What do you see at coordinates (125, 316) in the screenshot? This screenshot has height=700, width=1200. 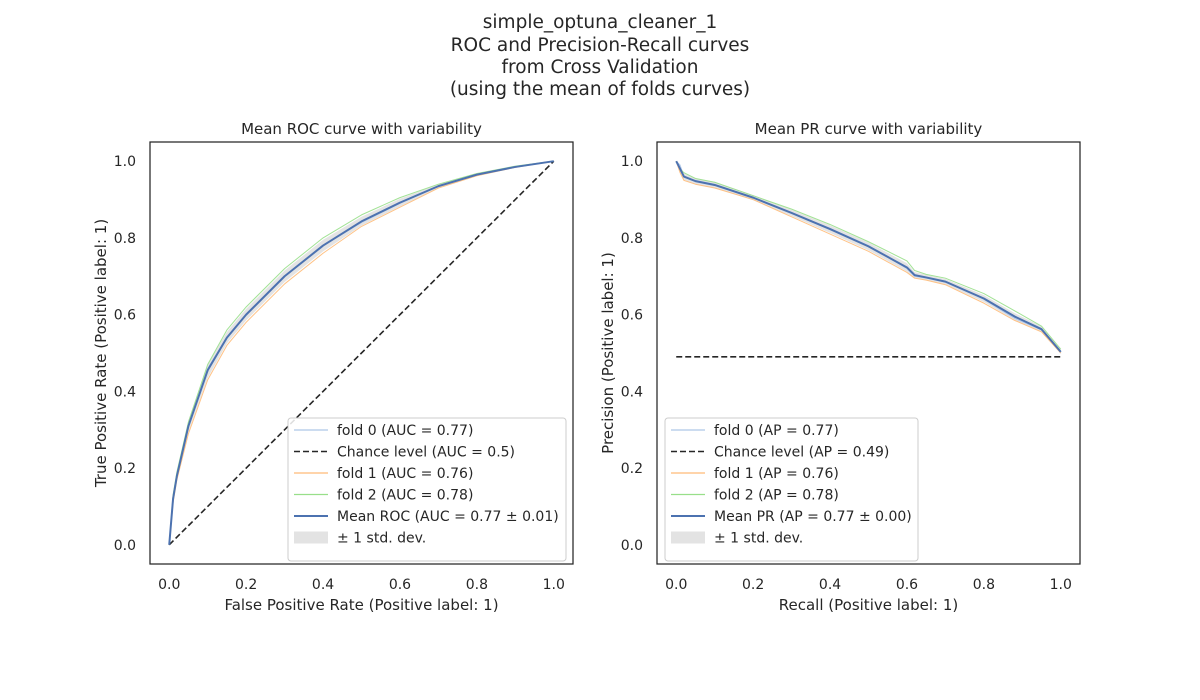 I see `roc-y-tick-label: 0.6` at bounding box center [125, 316].